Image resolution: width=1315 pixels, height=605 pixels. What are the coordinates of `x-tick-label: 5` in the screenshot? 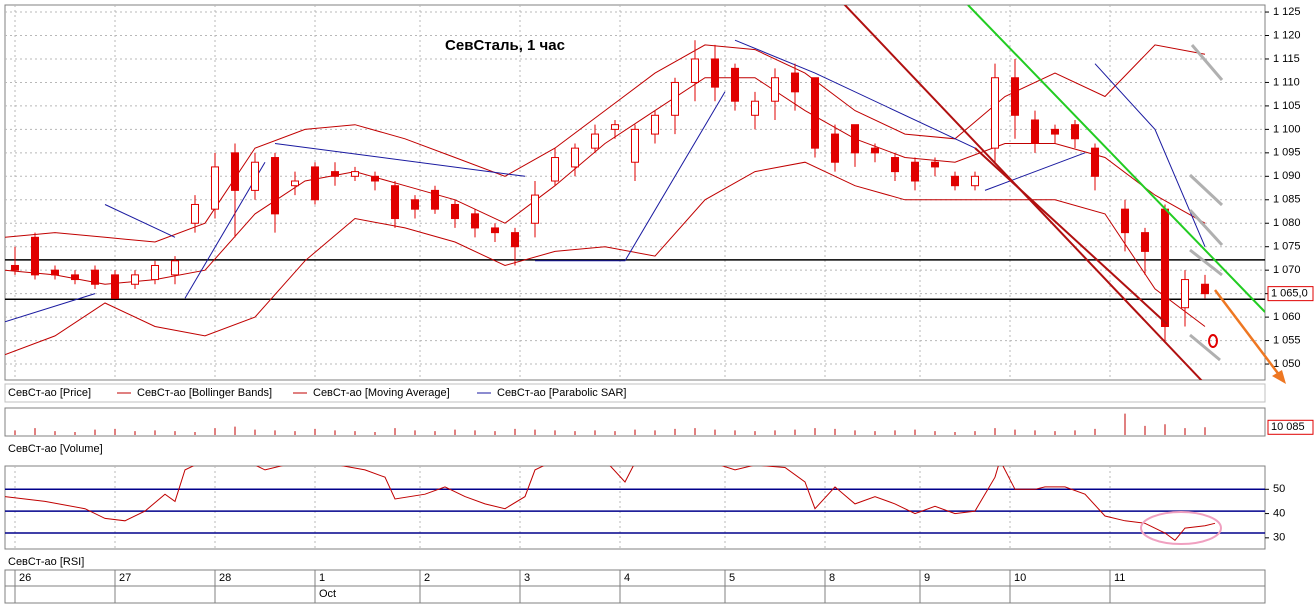 It's located at (732, 578).